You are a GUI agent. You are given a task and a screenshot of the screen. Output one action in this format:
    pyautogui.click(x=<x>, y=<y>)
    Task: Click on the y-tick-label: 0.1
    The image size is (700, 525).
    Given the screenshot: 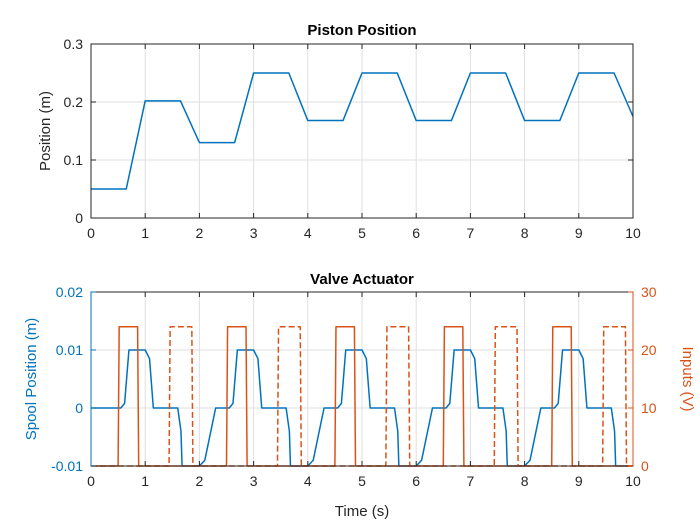 What is the action you would take?
    pyautogui.click(x=74, y=160)
    